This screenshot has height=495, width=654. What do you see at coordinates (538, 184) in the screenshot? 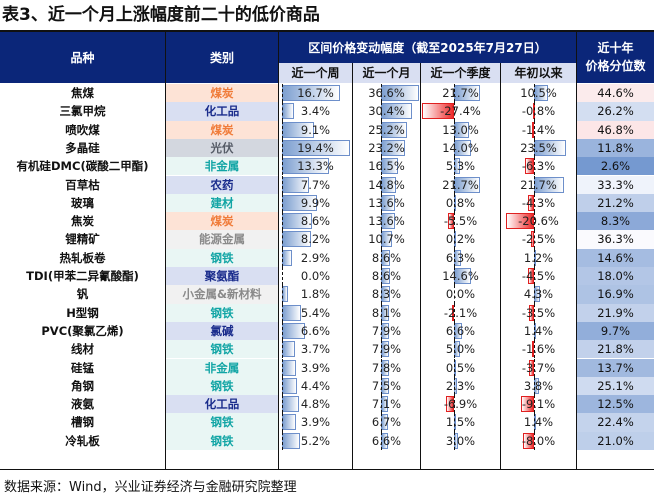
I see `change-value: 21.7%` at bounding box center [538, 184].